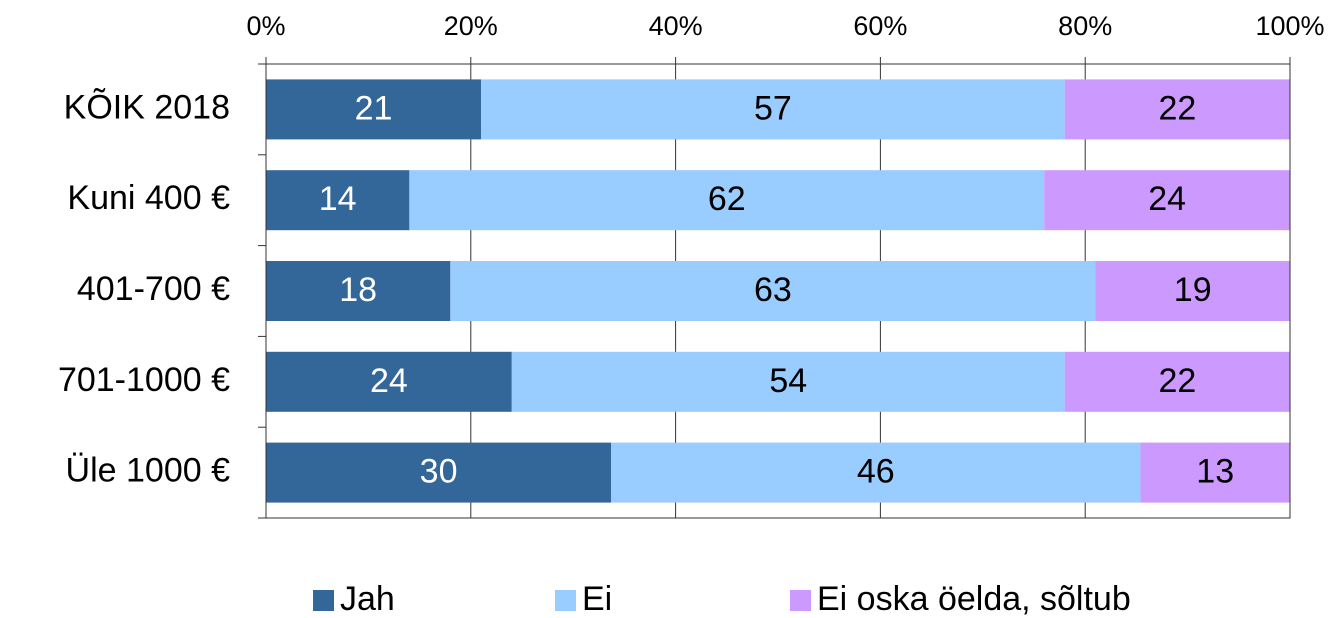 The height and width of the screenshot is (618, 1334). I want to click on data-label: 57, so click(773, 108).